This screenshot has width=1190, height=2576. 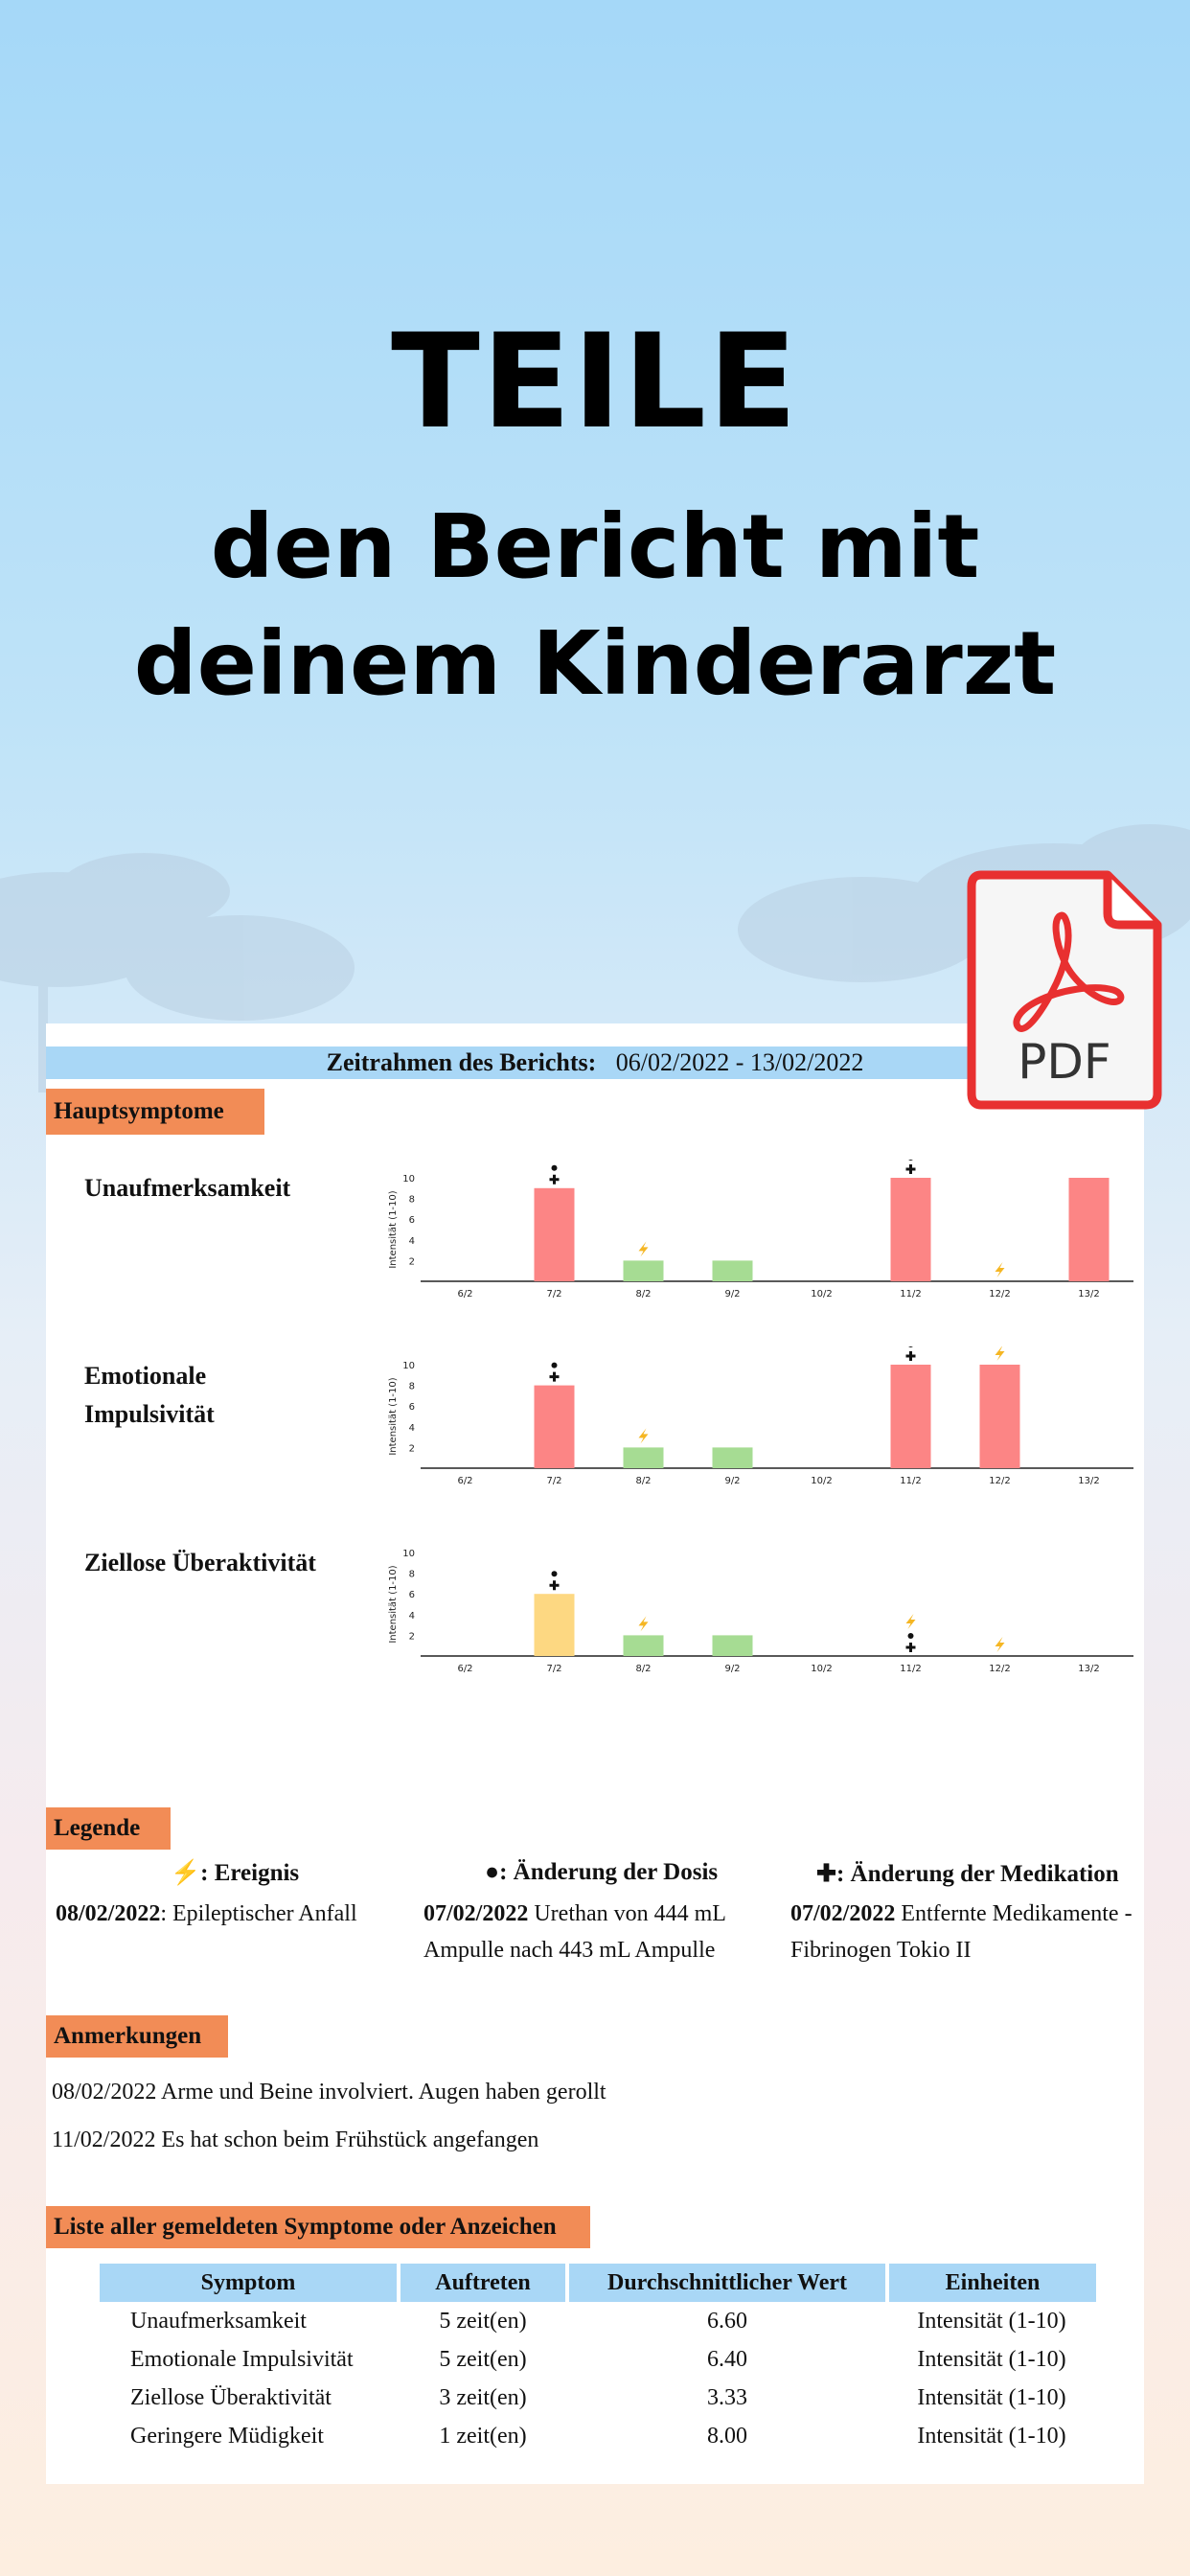 What do you see at coordinates (250, 1873) in the screenshot?
I see `legend-event-label: : Ereignis` at bounding box center [250, 1873].